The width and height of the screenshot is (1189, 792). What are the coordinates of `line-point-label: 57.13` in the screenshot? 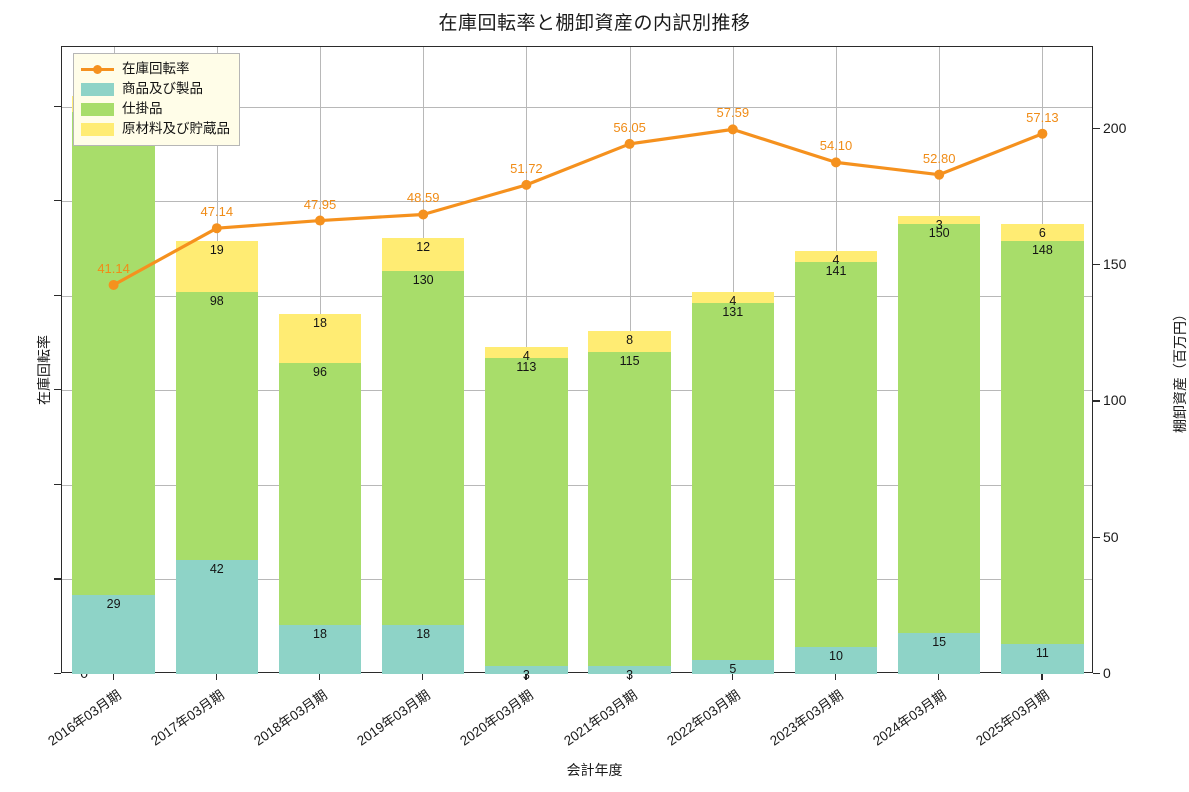 It's located at (1042, 117).